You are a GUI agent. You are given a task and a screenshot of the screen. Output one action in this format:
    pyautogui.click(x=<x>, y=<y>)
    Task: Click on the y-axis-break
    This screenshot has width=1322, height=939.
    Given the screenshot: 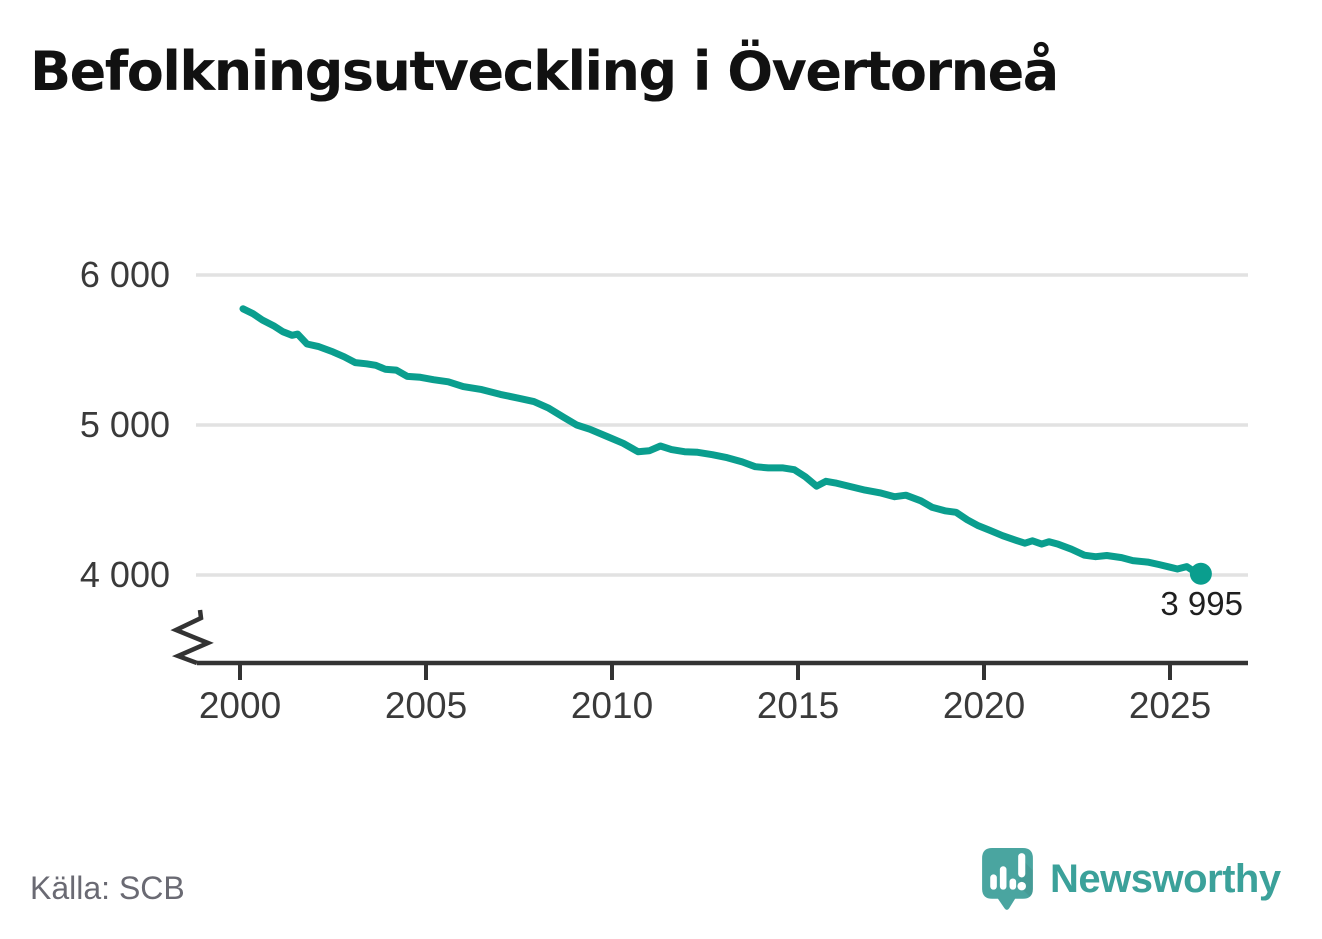 What is the action you would take?
    pyautogui.click(x=192, y=637)
    